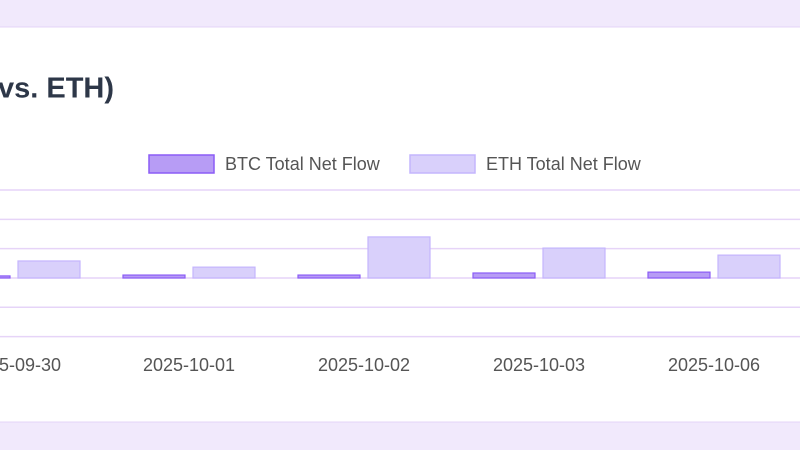 This screenshot has width=800, height=450. What do you see at coordinates (57, 89) in the screenshot?
I see `chart-title: vs. ETH)` at bounding box center [57, 89].